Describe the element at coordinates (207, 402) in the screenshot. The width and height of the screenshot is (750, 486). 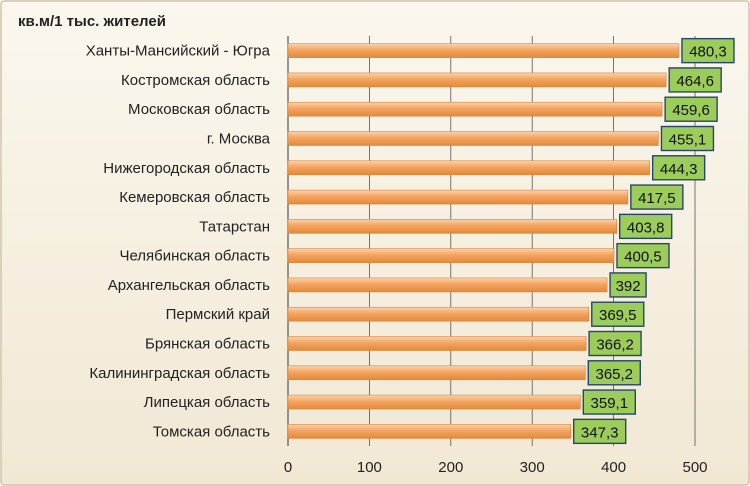
I see `category-label: Липецкая область` at that location.